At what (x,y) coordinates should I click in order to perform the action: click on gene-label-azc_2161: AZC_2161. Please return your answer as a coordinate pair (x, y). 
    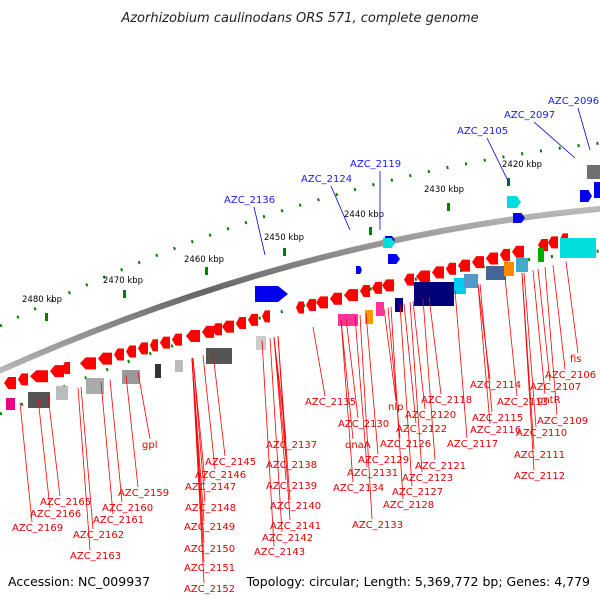
    Looking at the image, I should click on (118, 520).